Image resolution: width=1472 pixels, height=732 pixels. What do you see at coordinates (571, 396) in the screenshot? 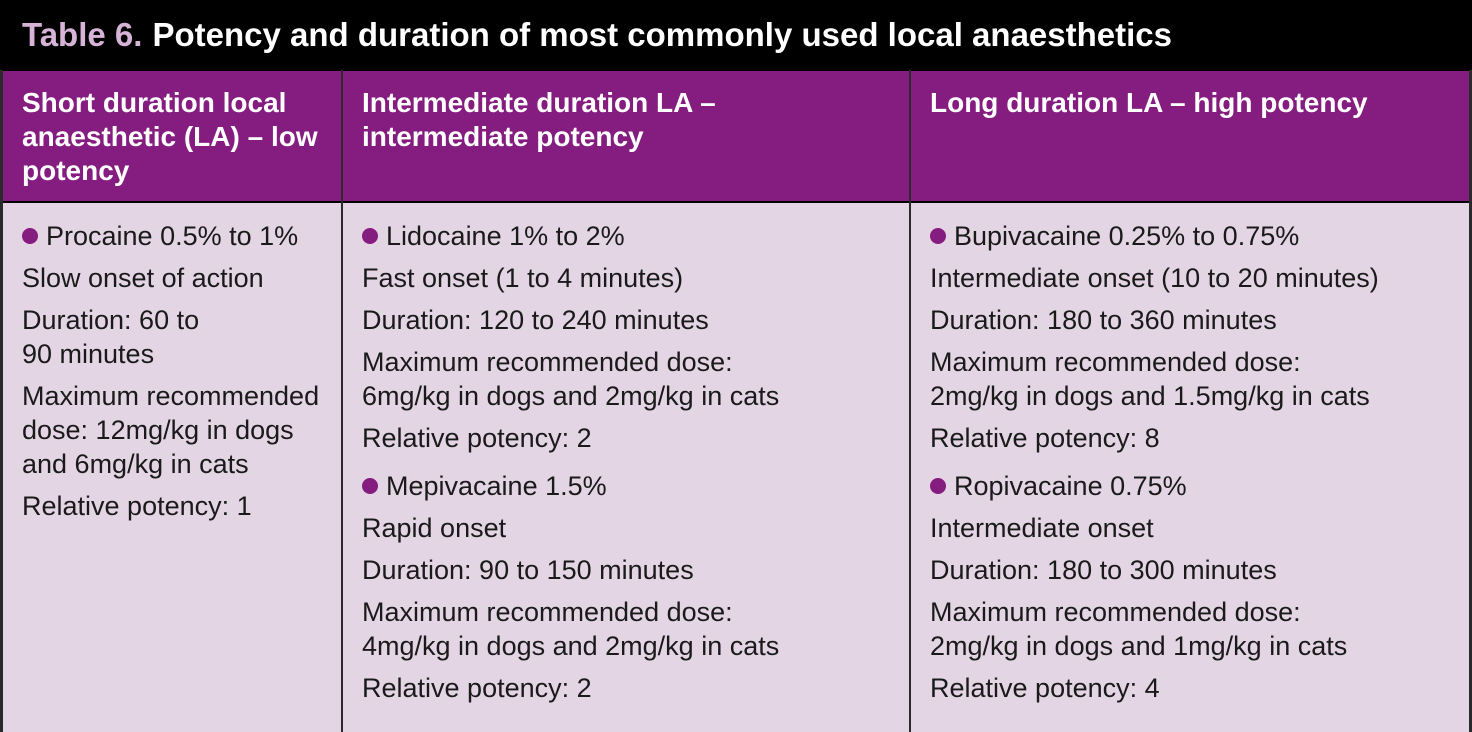
I see `max-dose-value: 6mg/kg in dogs and 2mg/kg in cats` at bounding box center [571, 396].